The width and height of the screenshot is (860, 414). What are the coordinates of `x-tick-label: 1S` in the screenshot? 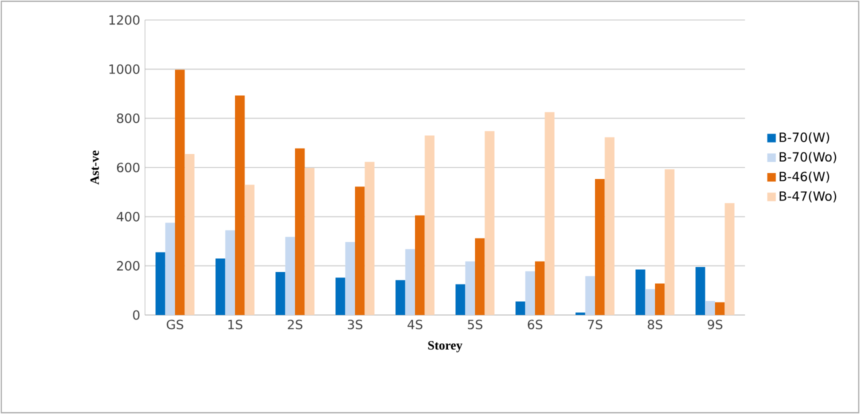 It's located at (235, 325).